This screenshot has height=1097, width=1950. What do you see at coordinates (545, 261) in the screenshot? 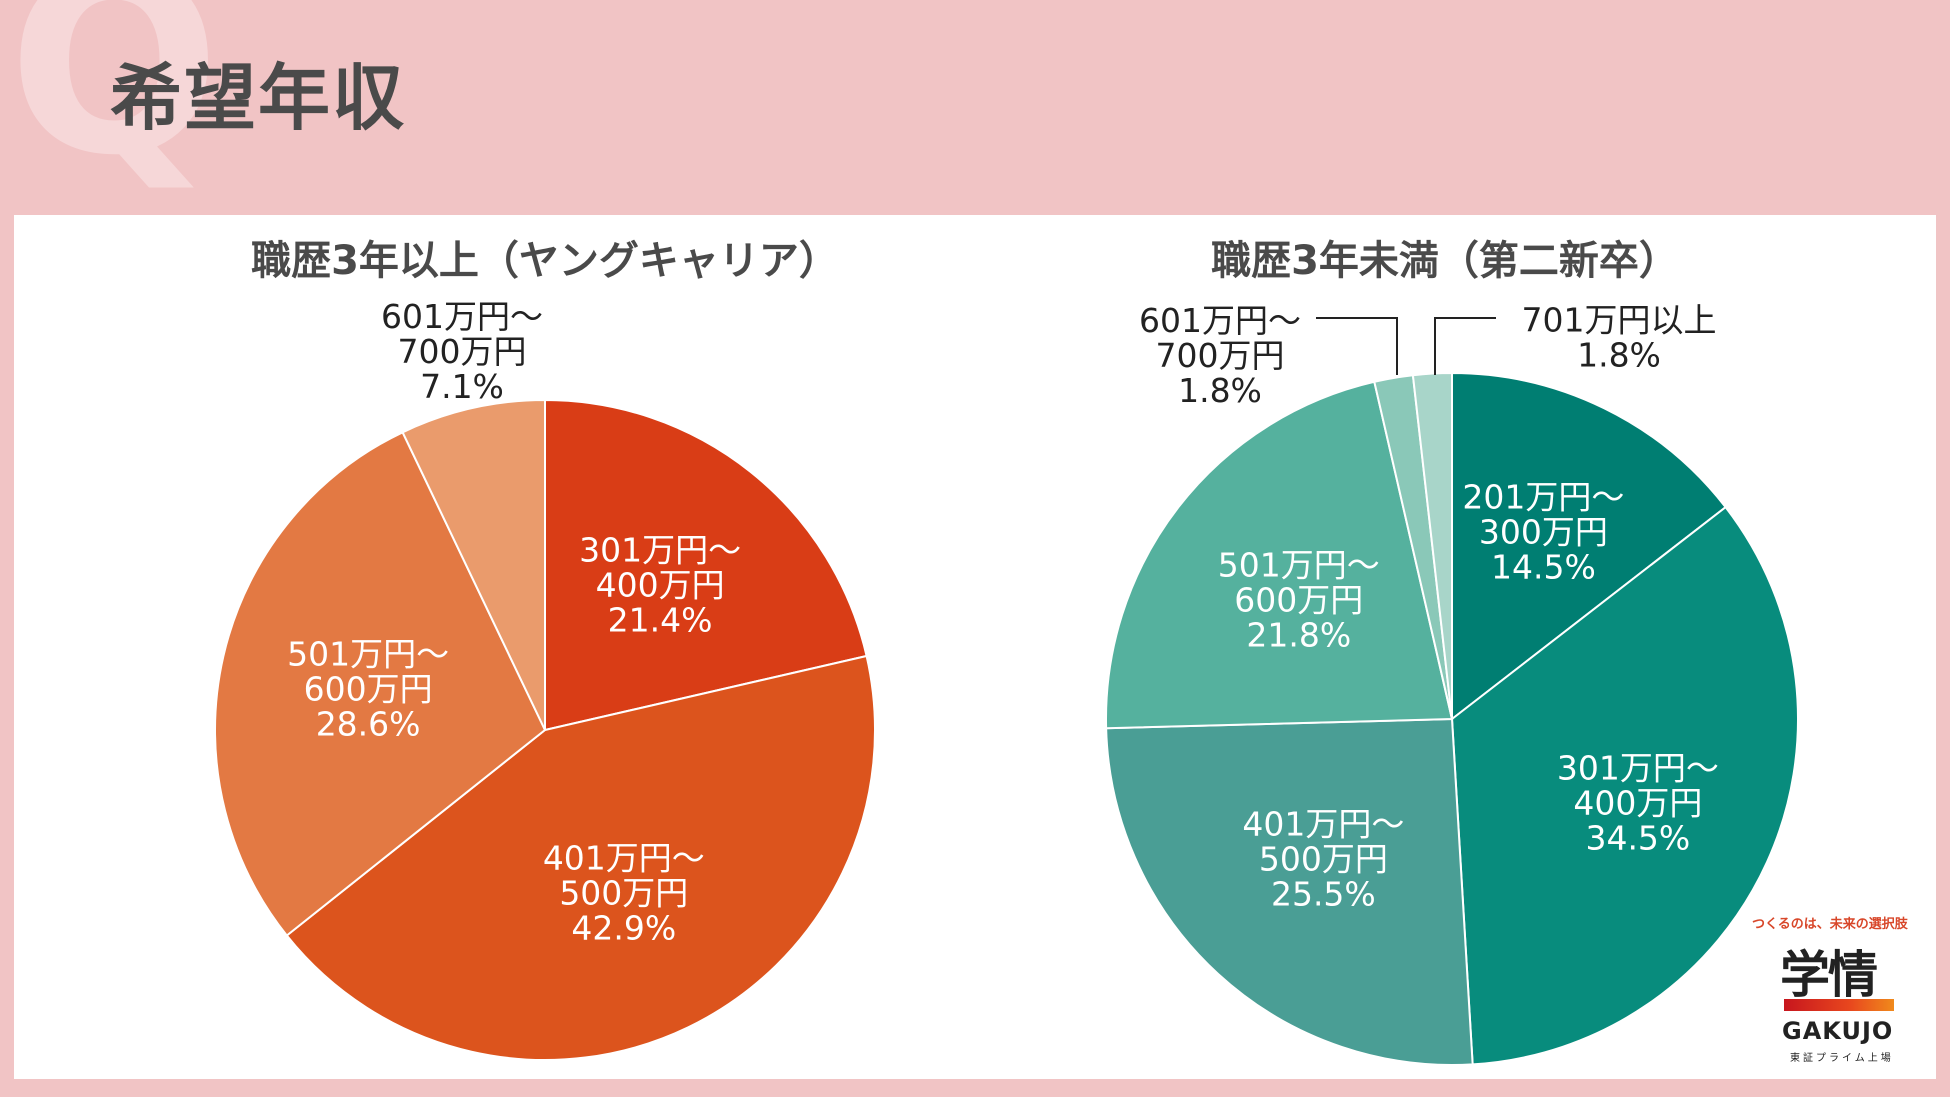
I see `chart-title-young-career: 職歴3年以上（ヤングキャリア）` at bounding box center [545, 261].